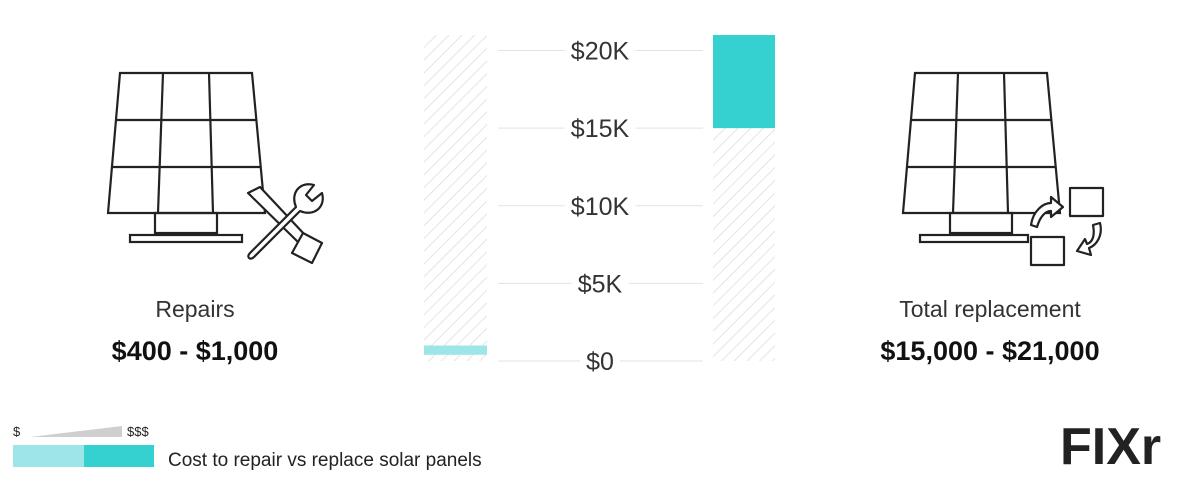 The height and width of the screenshot is (482, 1200). Describe the element at coordinates (990, 309) in the screenshot. I see `replacement-label: Total replacement` at that location.